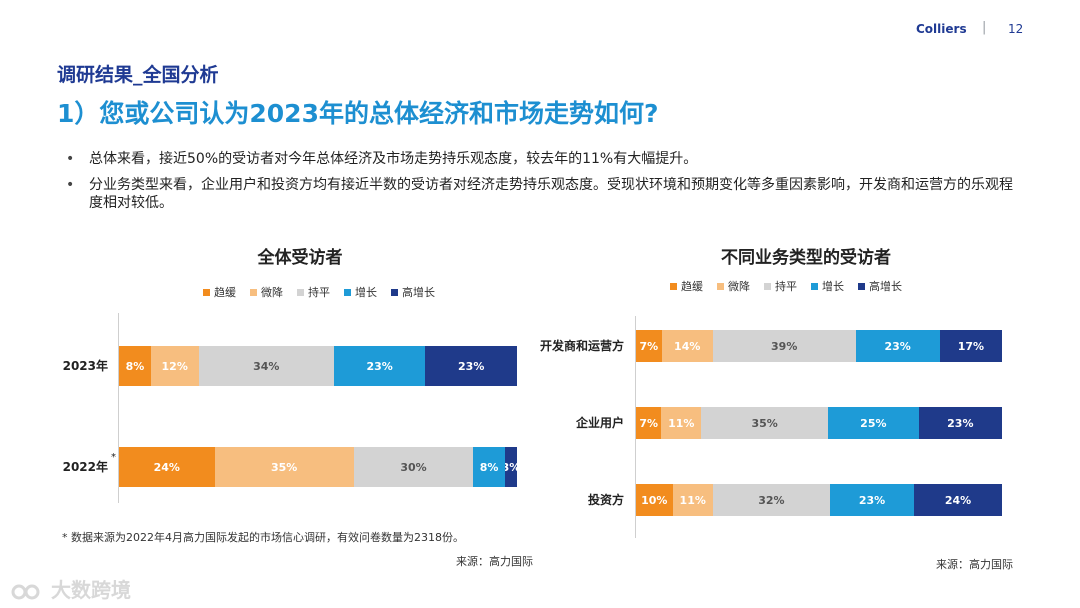  I want to click on chart-title-business: 不同业务类型的受访者, so click(806, 258).